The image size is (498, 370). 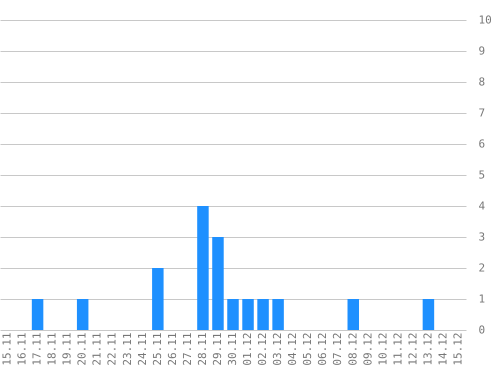 What do you see at coordinates (397, 349) in the screenshot?
I see `x-tick-label: 11.12` at bounding box center [397, 349].